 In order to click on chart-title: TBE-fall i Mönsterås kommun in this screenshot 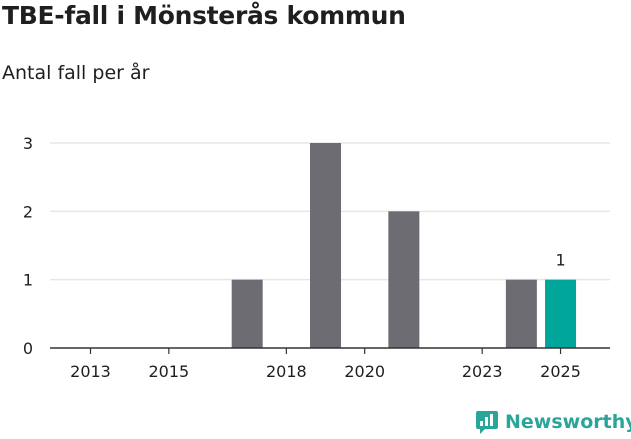, I will do `click(204, 15)`.